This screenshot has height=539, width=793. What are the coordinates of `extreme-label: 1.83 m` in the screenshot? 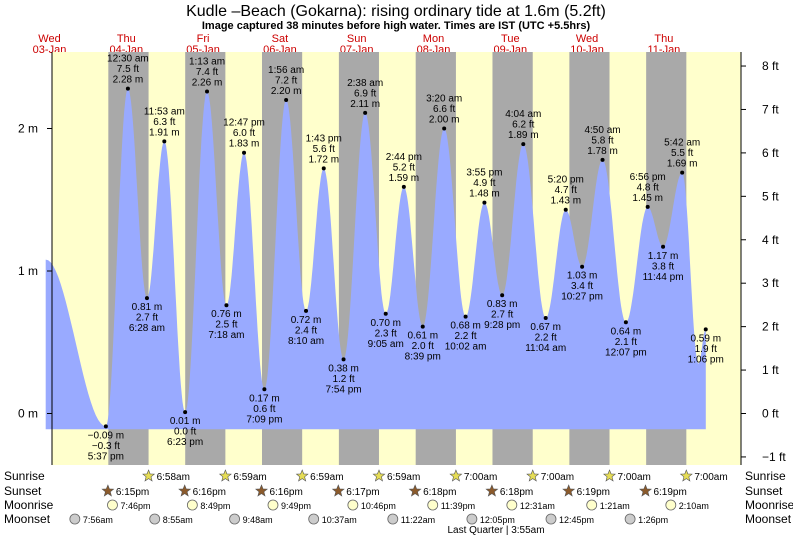 It's located at (244, 144).